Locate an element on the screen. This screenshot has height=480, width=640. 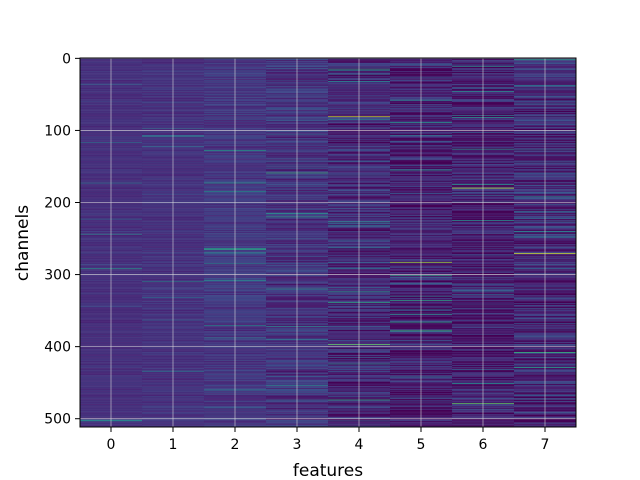
y-tick-label: 400 is located at coordinates (57, 348).